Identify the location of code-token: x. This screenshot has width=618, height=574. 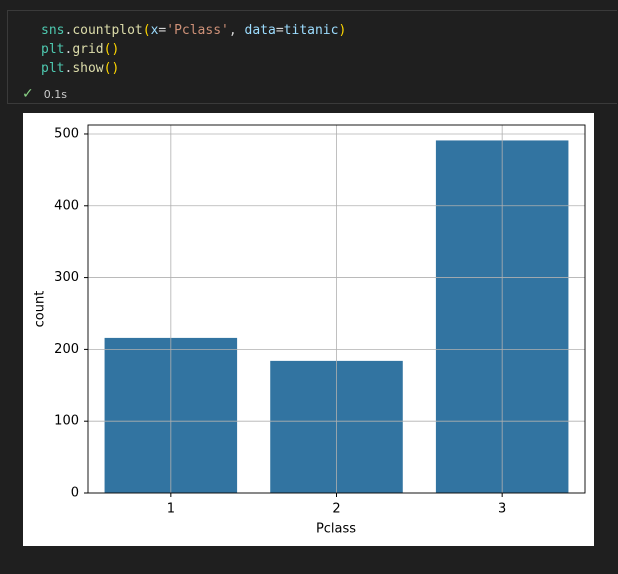
(154, 30).